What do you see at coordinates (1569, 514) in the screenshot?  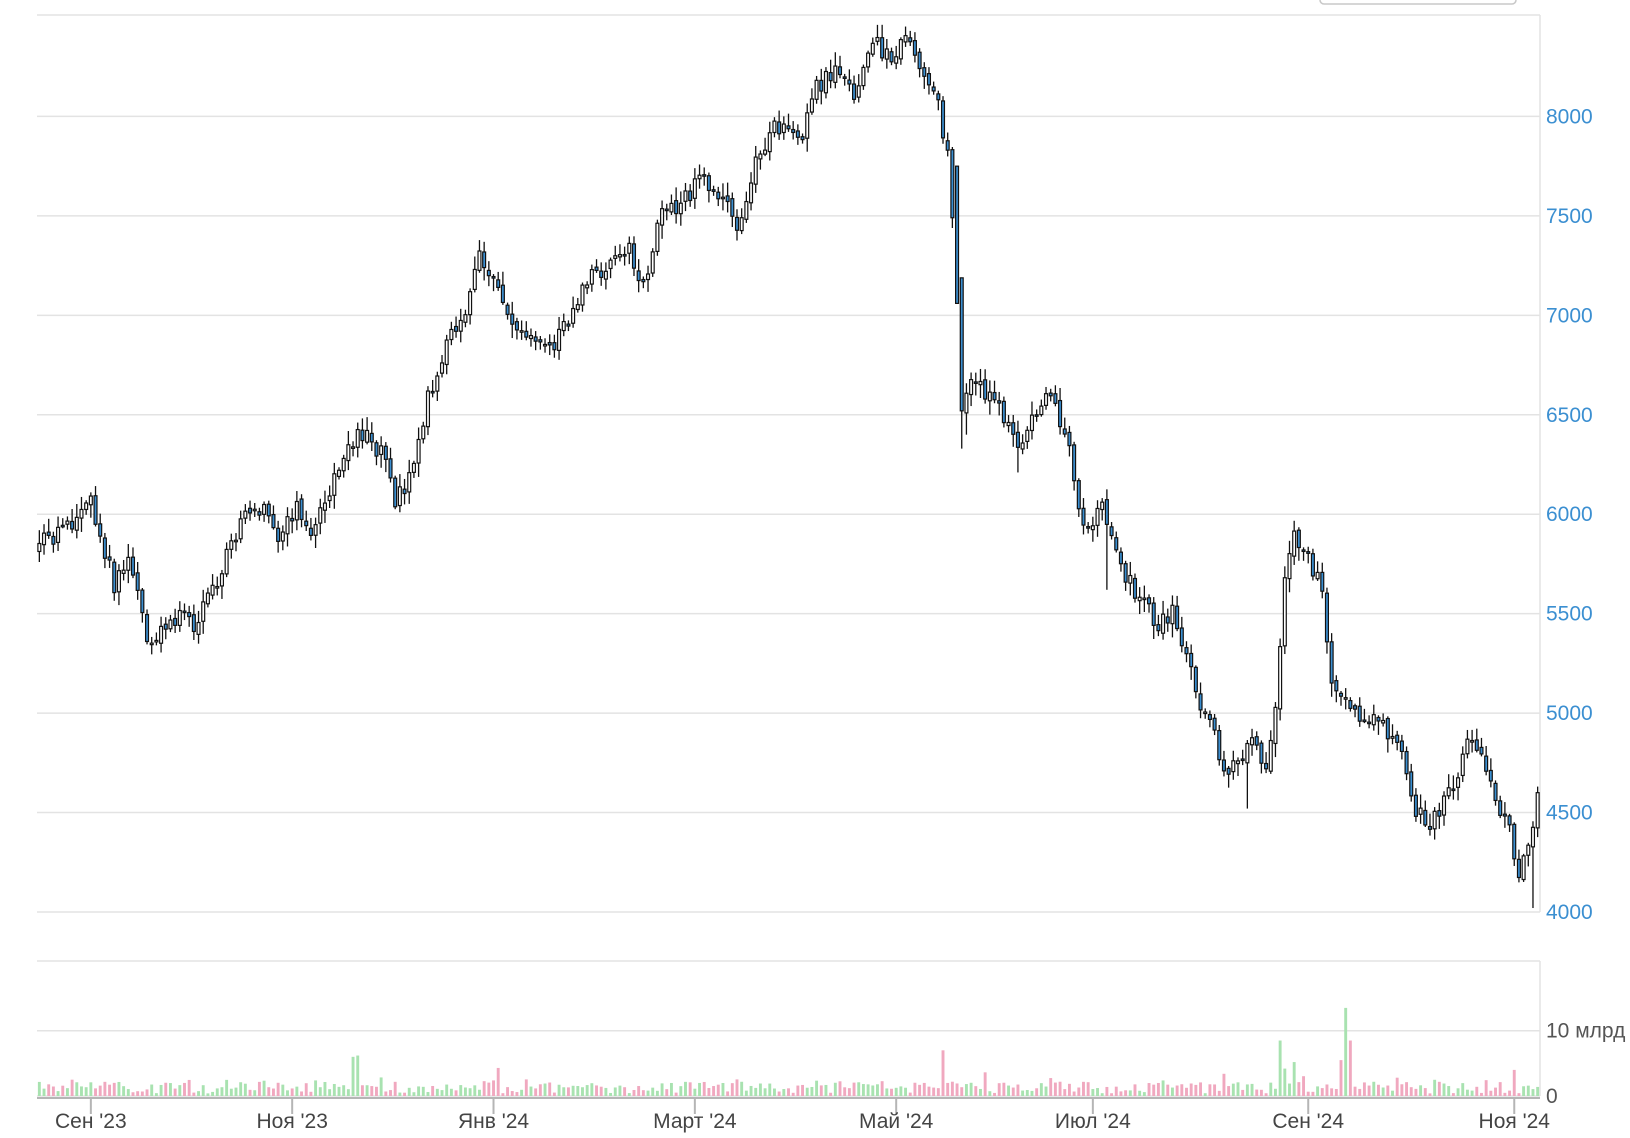 I see `price-axis: 4000 4500 5000 5500 6000 6500 7000 7500 8000` at bounding box center [1569, 514].